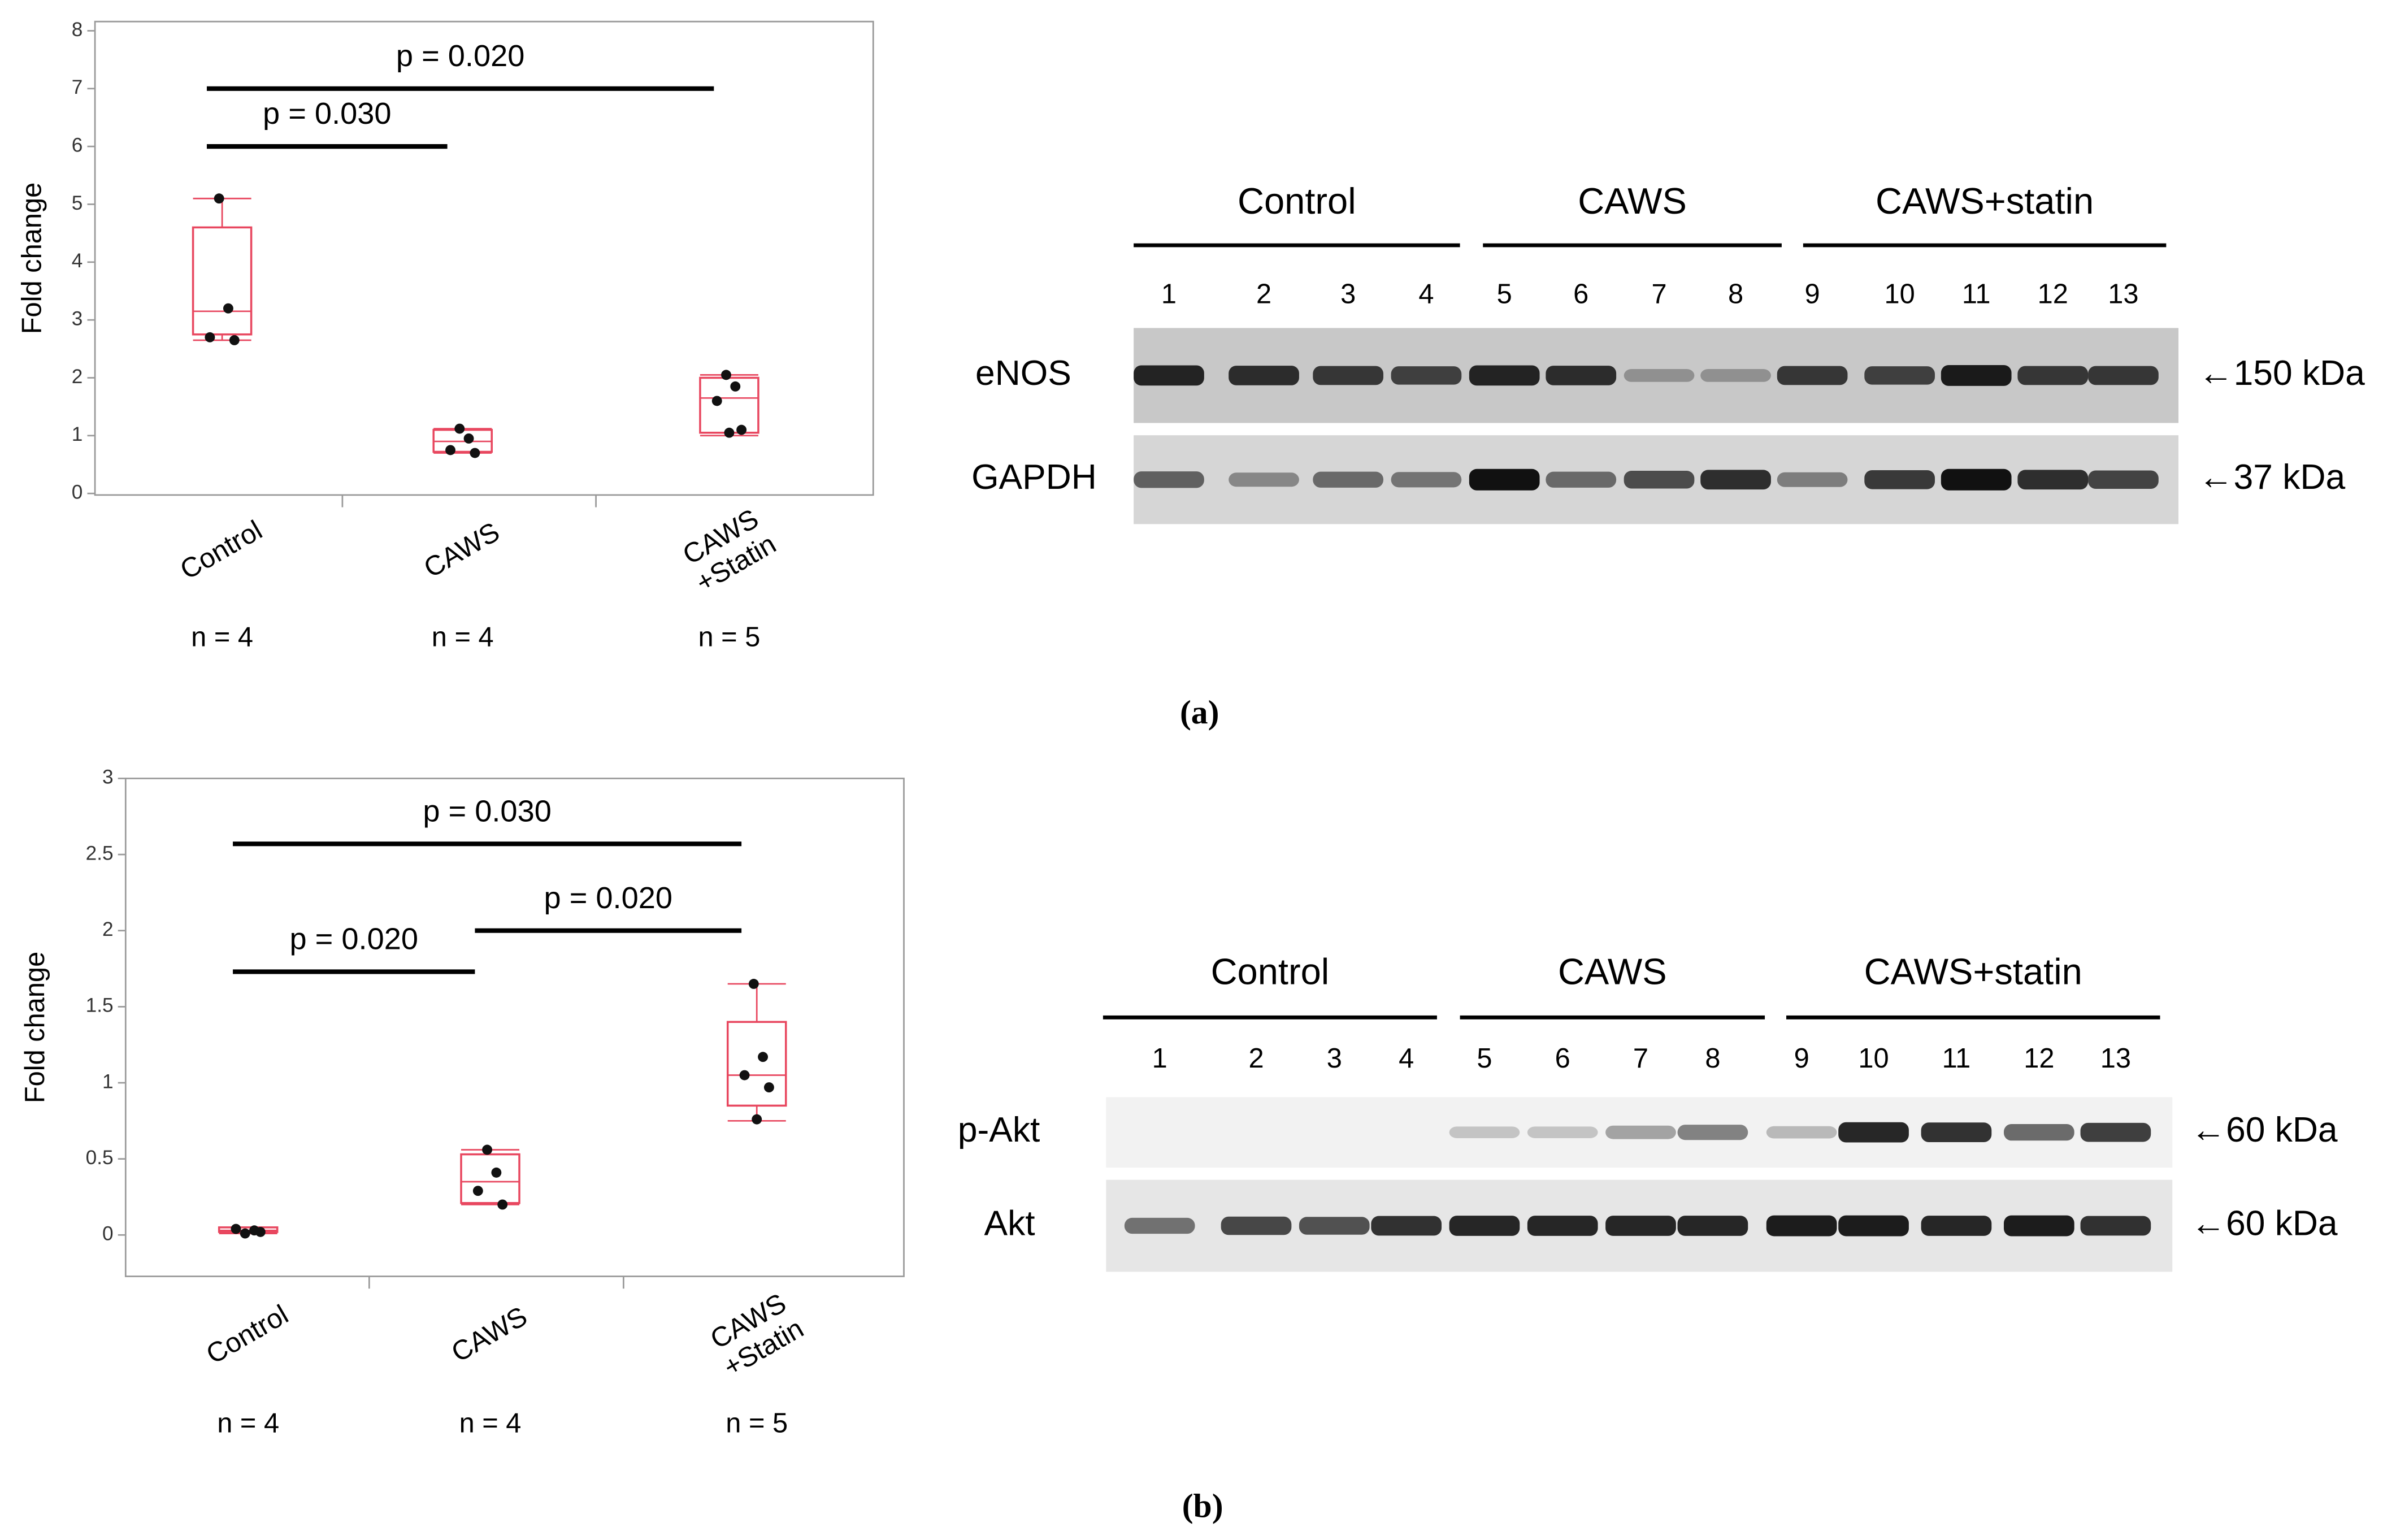 This screenshot has height=1540, width=2396. What do you see at coordinates (2039, 1058) in the screenshot?
I see `lane-number: 12` at bounding box center [2039, 1058].